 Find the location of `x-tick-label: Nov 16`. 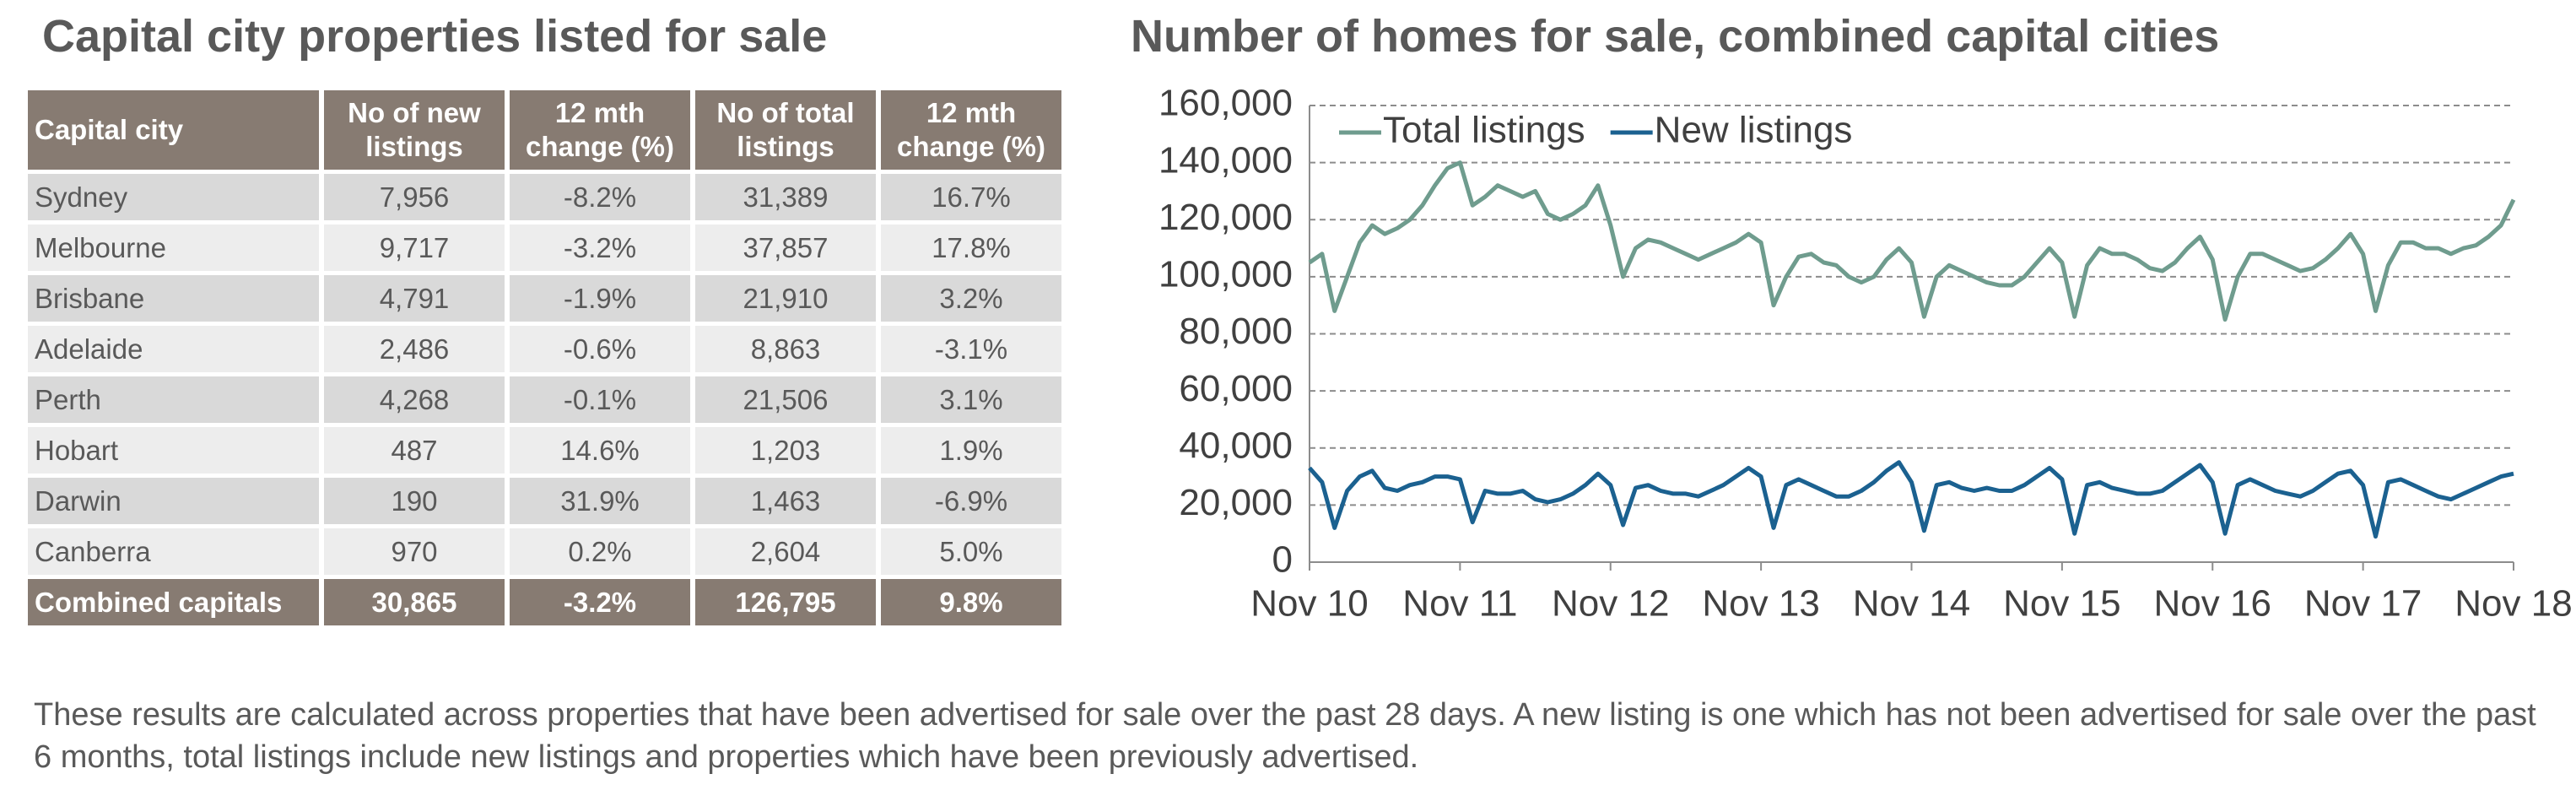

x-tick-label: Nov 16 is located at coordinates (2212, 604).